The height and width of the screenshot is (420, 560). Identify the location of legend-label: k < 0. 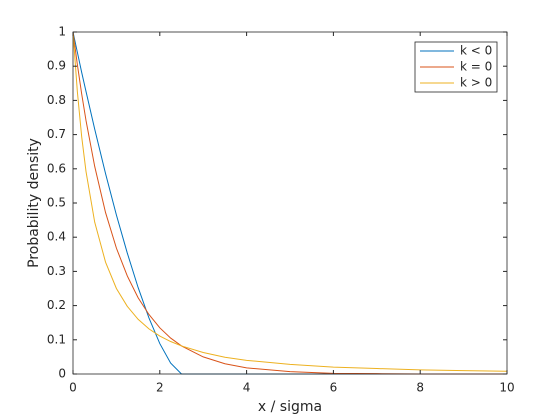
(476, 51).